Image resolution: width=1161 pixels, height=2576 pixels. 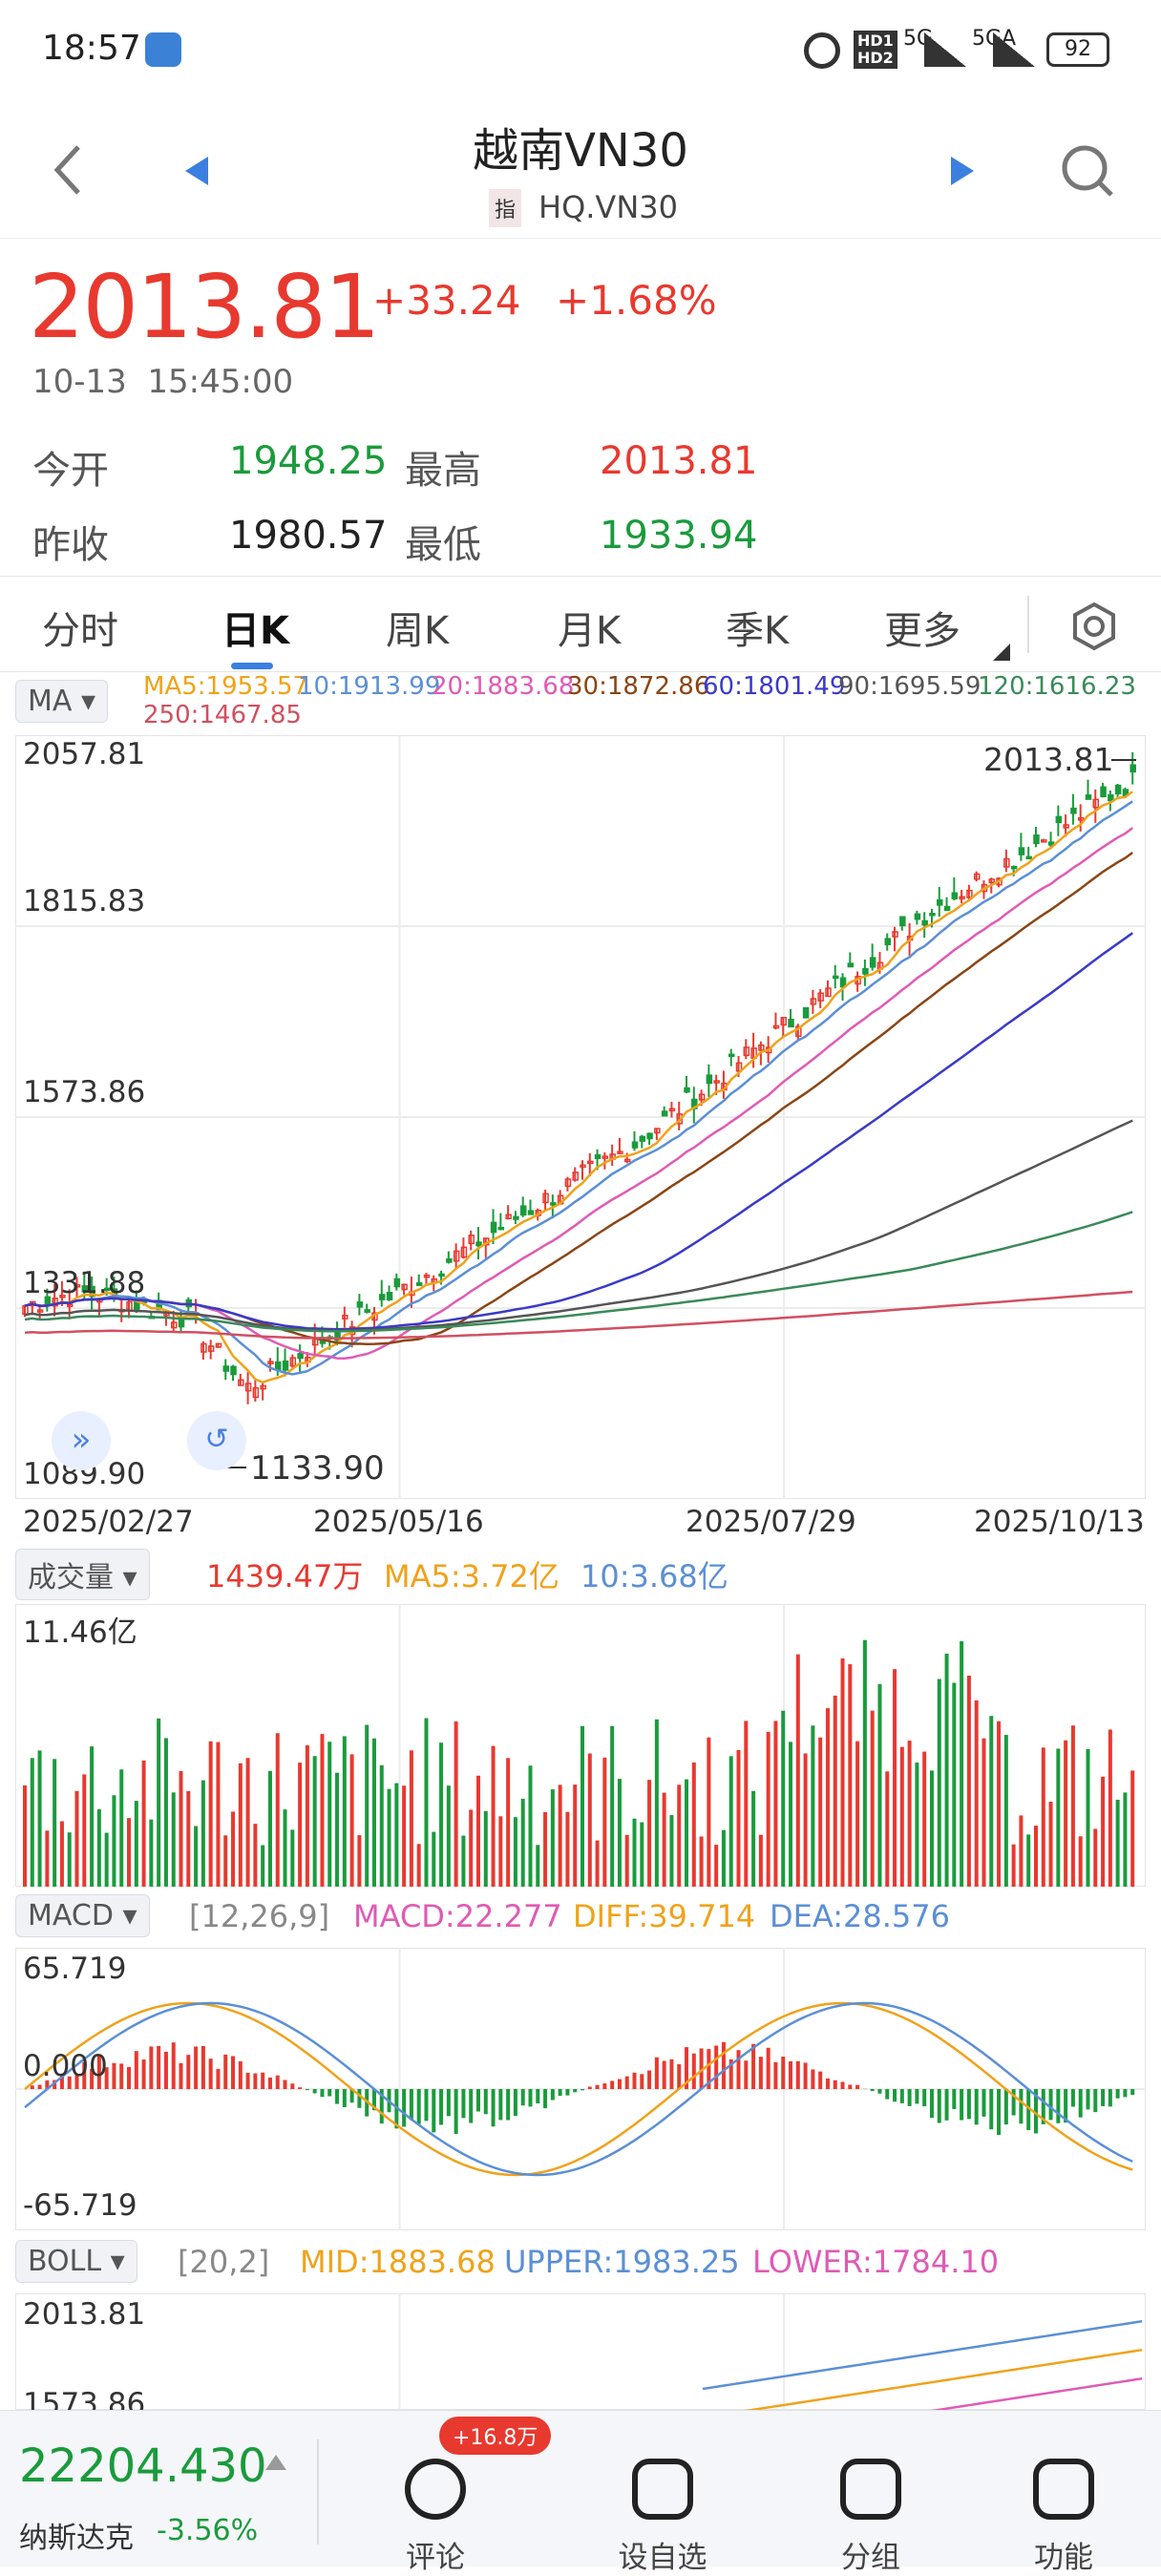 What do you see at coordinates (663, 2554) in the screenshot?
I see `add-watchlist-label: 设自选` at bounding box center [663, 2554].